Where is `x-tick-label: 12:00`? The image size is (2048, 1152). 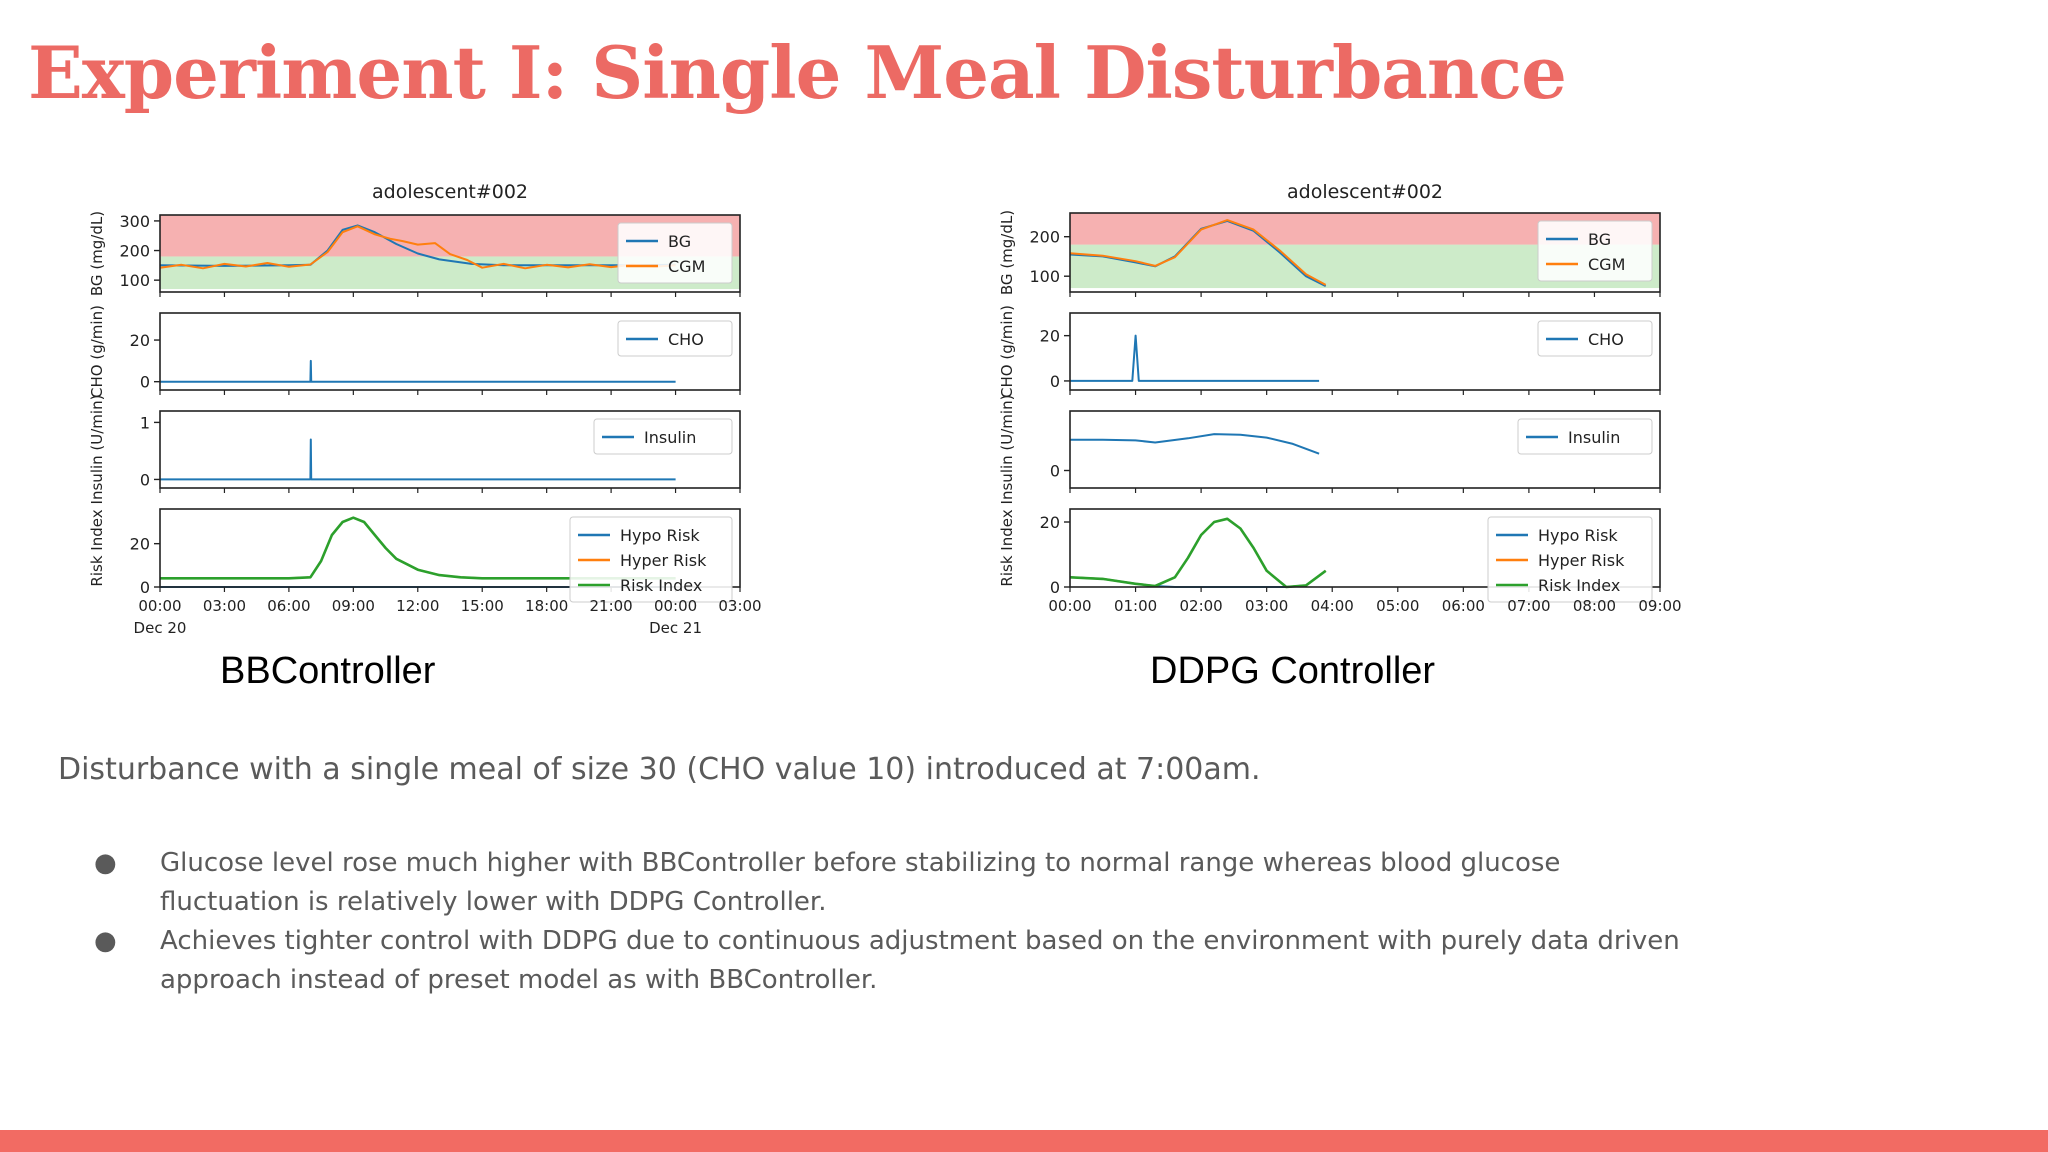
x-tick-label: 12:00 is located at coordinates (417, 606).